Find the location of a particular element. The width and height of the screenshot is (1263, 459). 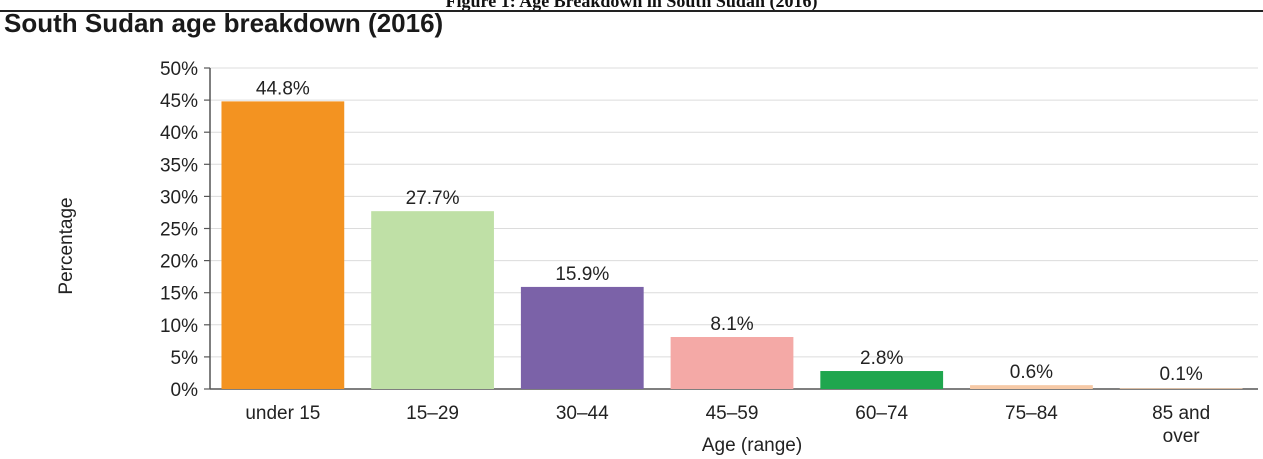

x-tick-label: under 15 is located at coordinates (282, 413).